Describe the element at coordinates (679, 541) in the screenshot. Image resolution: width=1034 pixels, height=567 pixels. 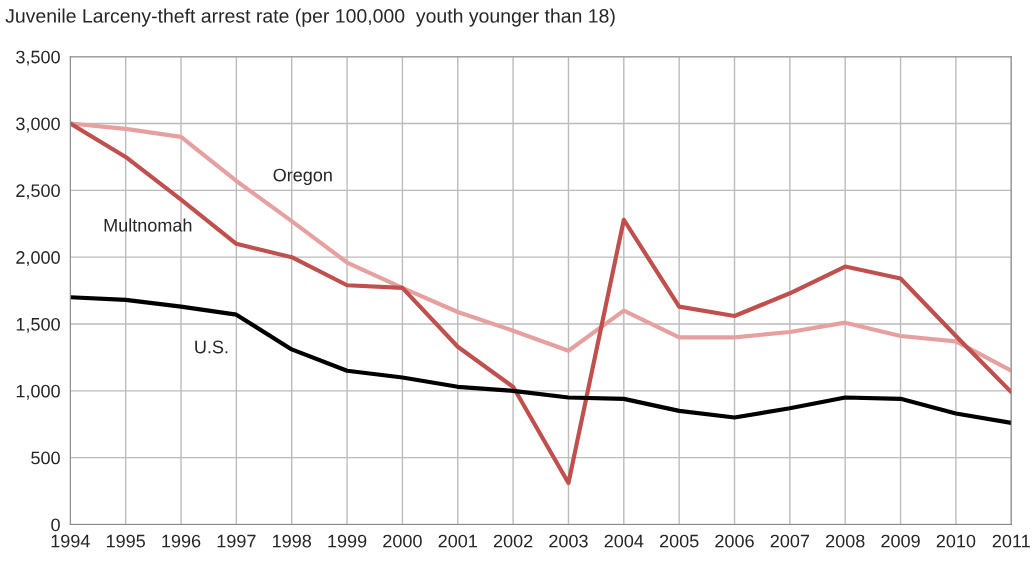
I see `x-tick-label: 2005` at that location.